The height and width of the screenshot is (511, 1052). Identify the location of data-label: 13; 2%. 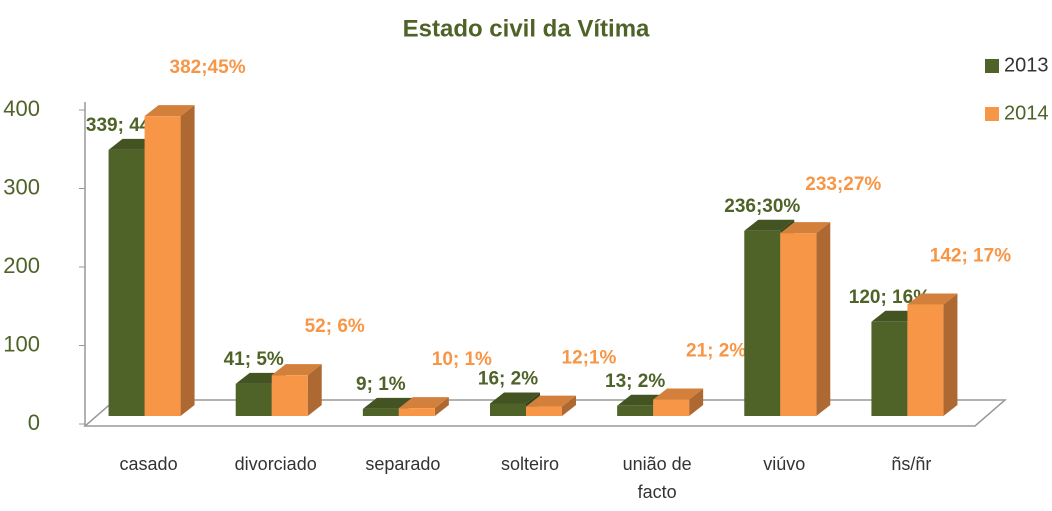
(635, 381).